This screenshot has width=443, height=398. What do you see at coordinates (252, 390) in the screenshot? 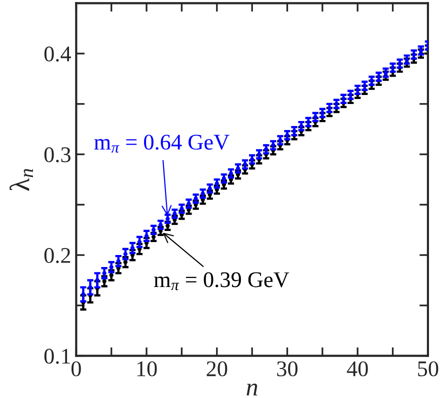
I see `x-axis-title: n` at bounding box center [252, 390].